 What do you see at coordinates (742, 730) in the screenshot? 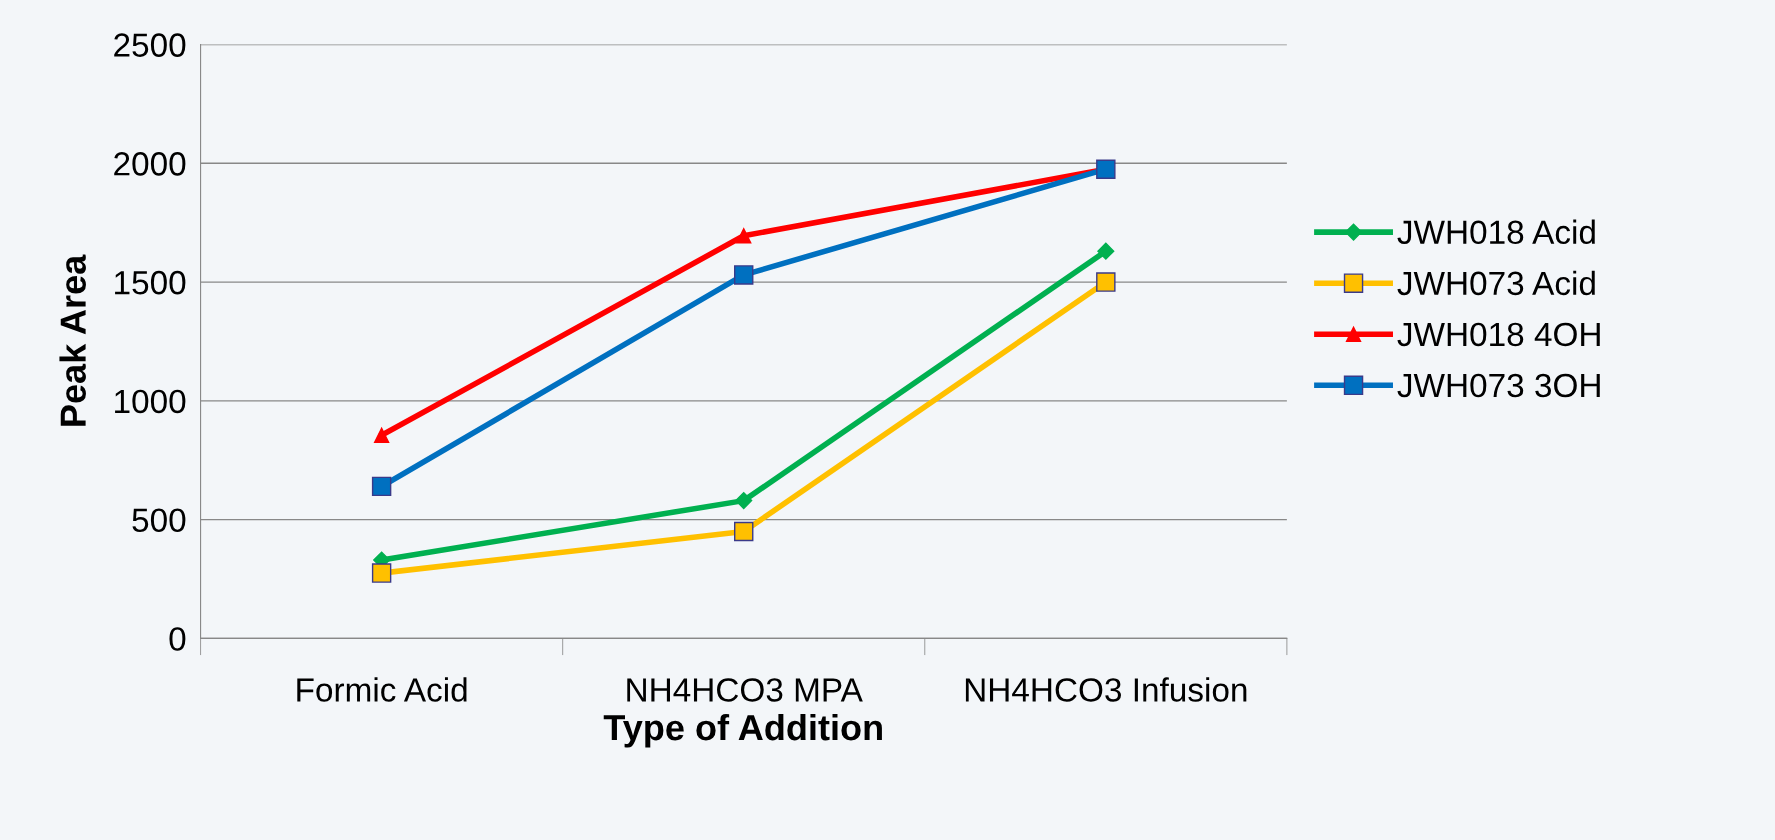
I see `x-axis-title: Type of Addition` at bounding box center [742, 730].